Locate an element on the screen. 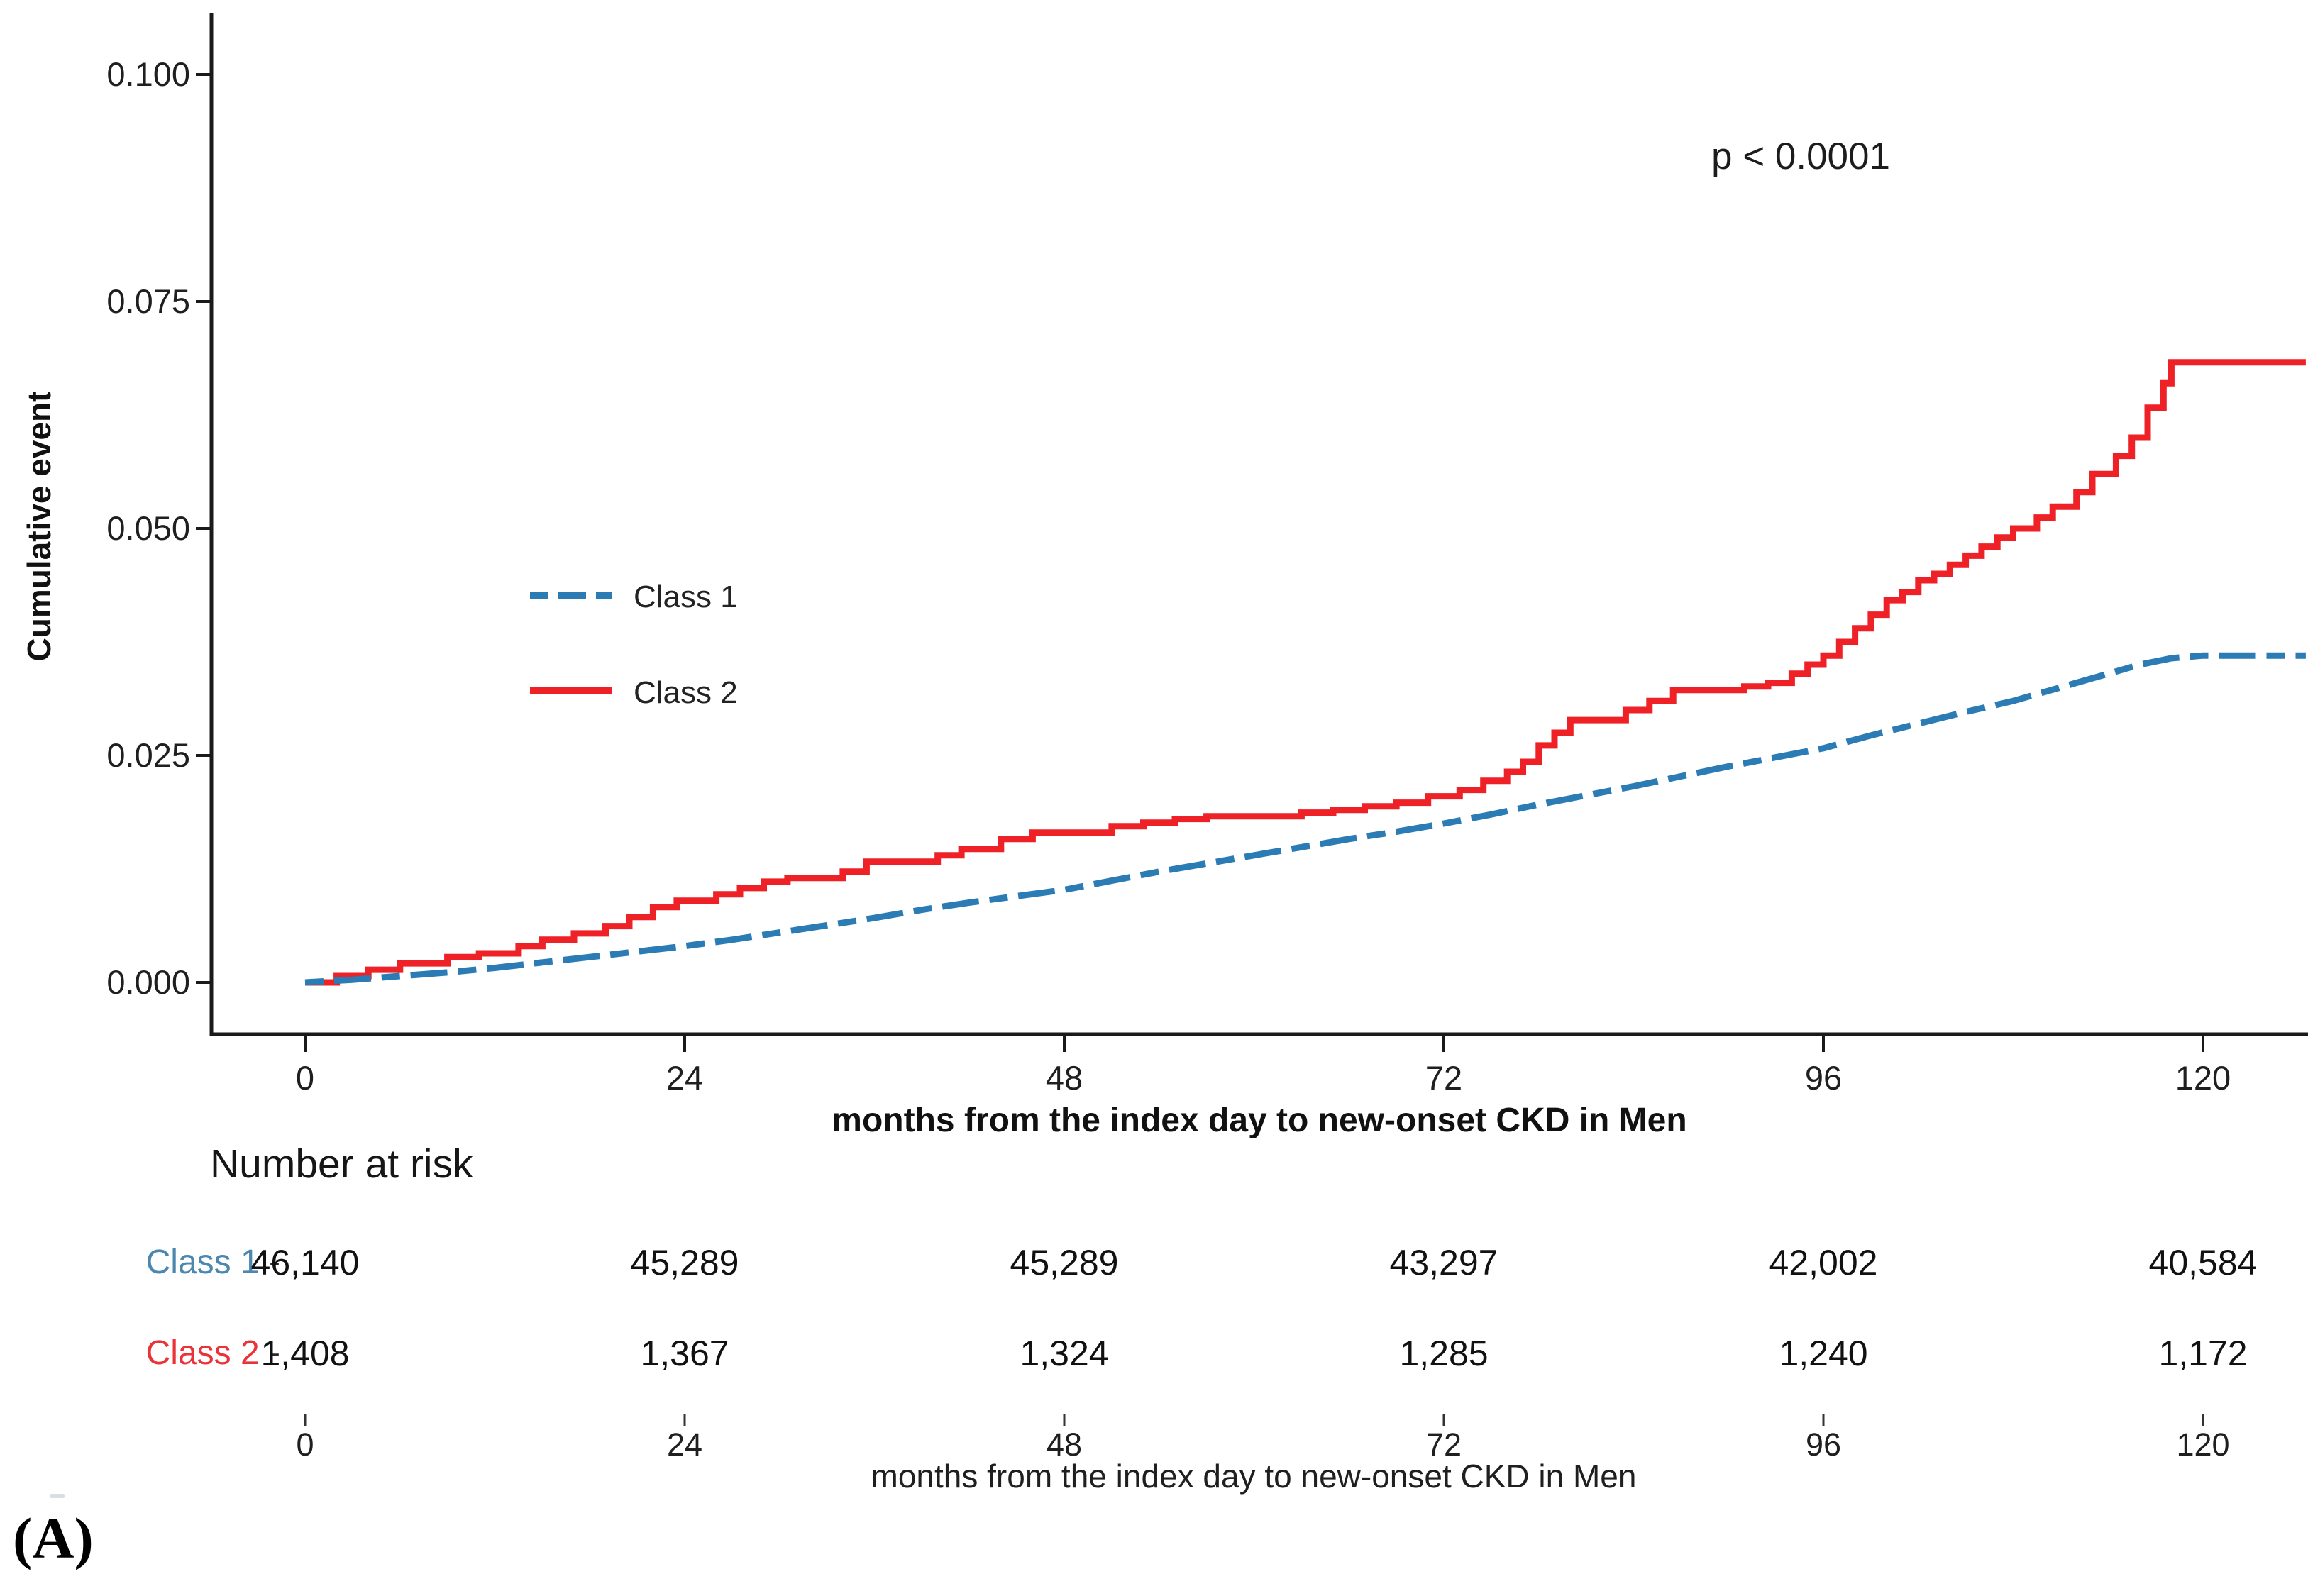  y-axis-ticks is located at coordinates (203, 528).